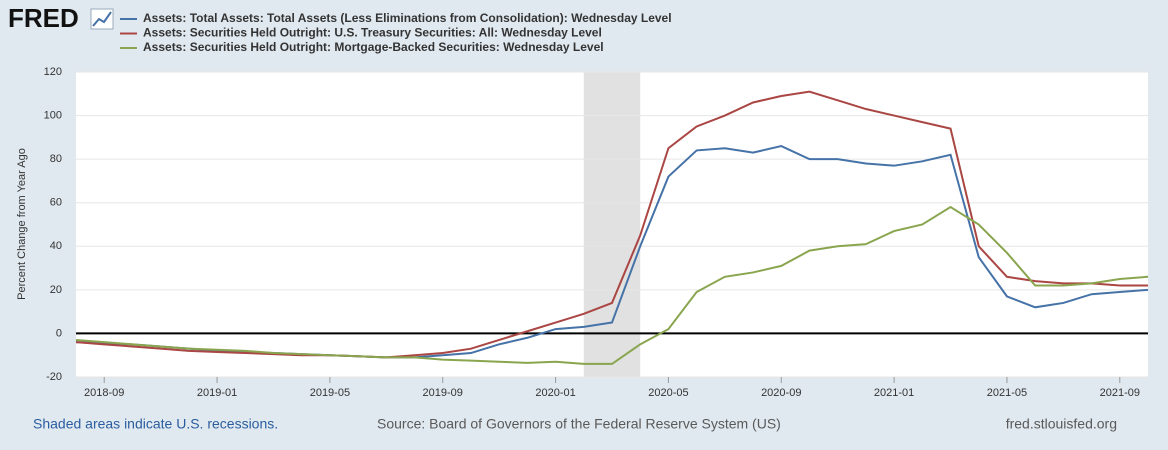 The width and height of the screenshot is (1168, 450). I want to click on y-tick-label: 0, so click(59, 333).